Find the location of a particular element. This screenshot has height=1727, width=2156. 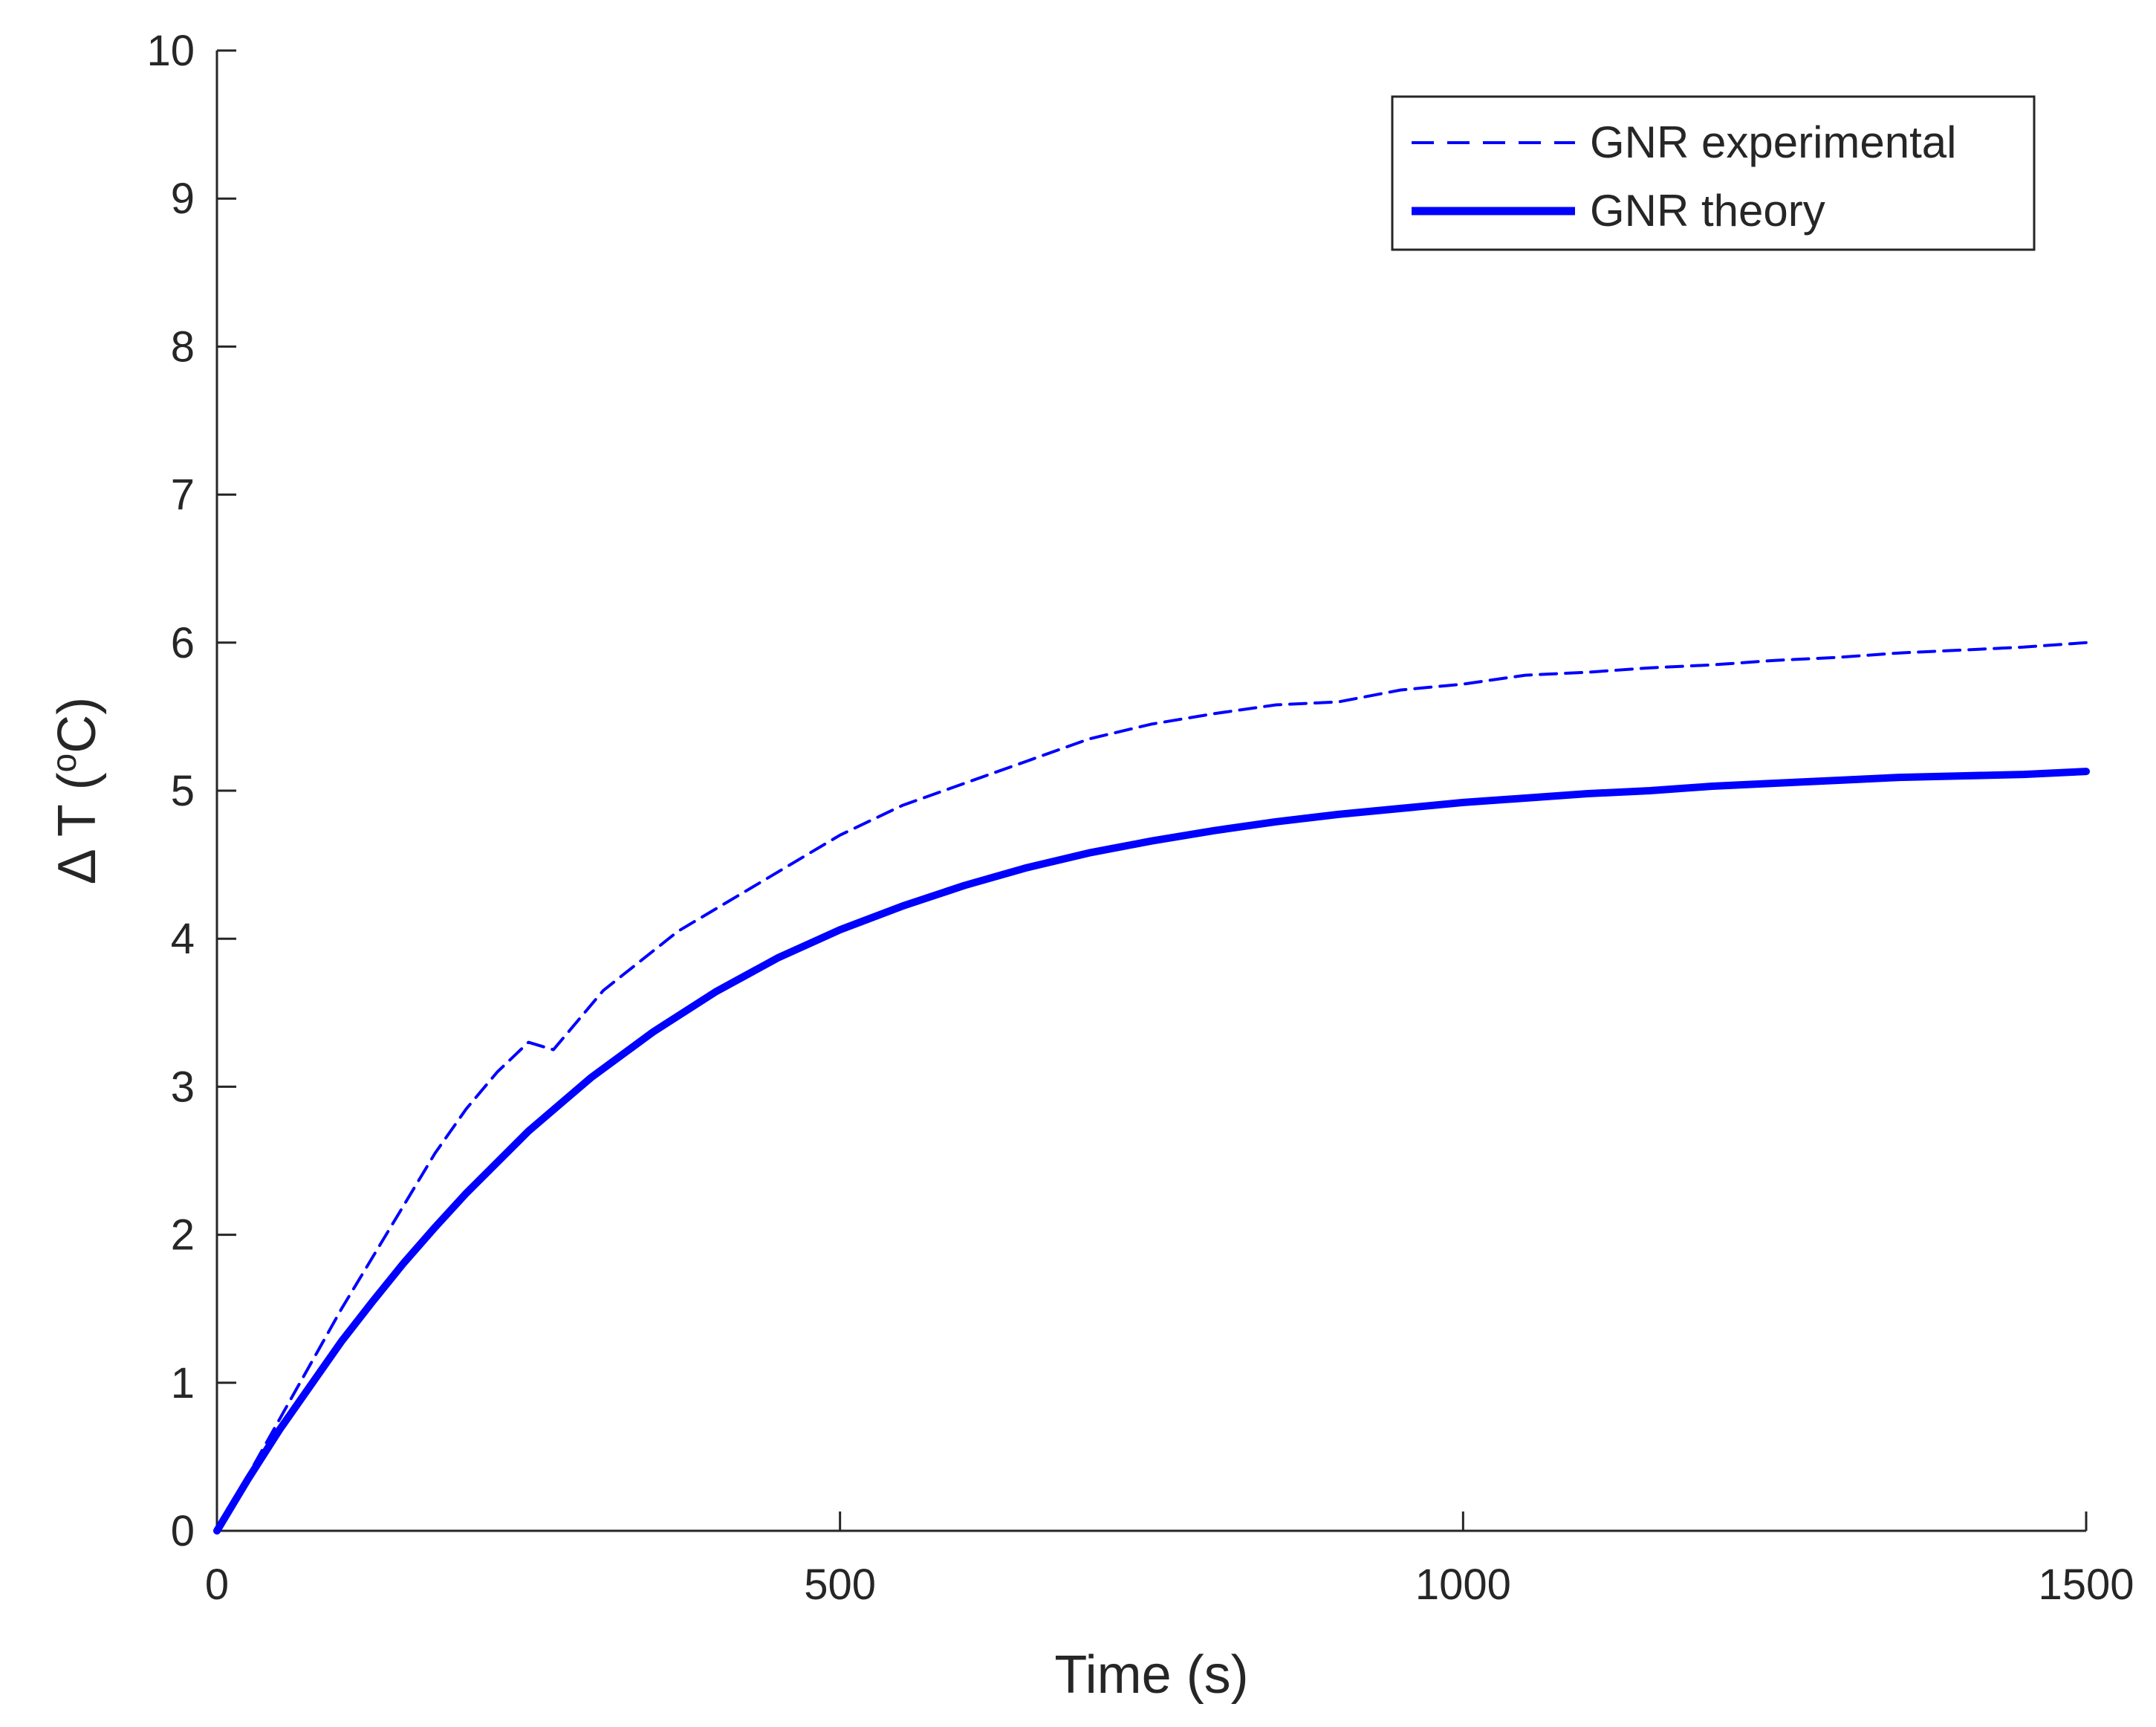

legend-box is located at coordinates (1713, 173).